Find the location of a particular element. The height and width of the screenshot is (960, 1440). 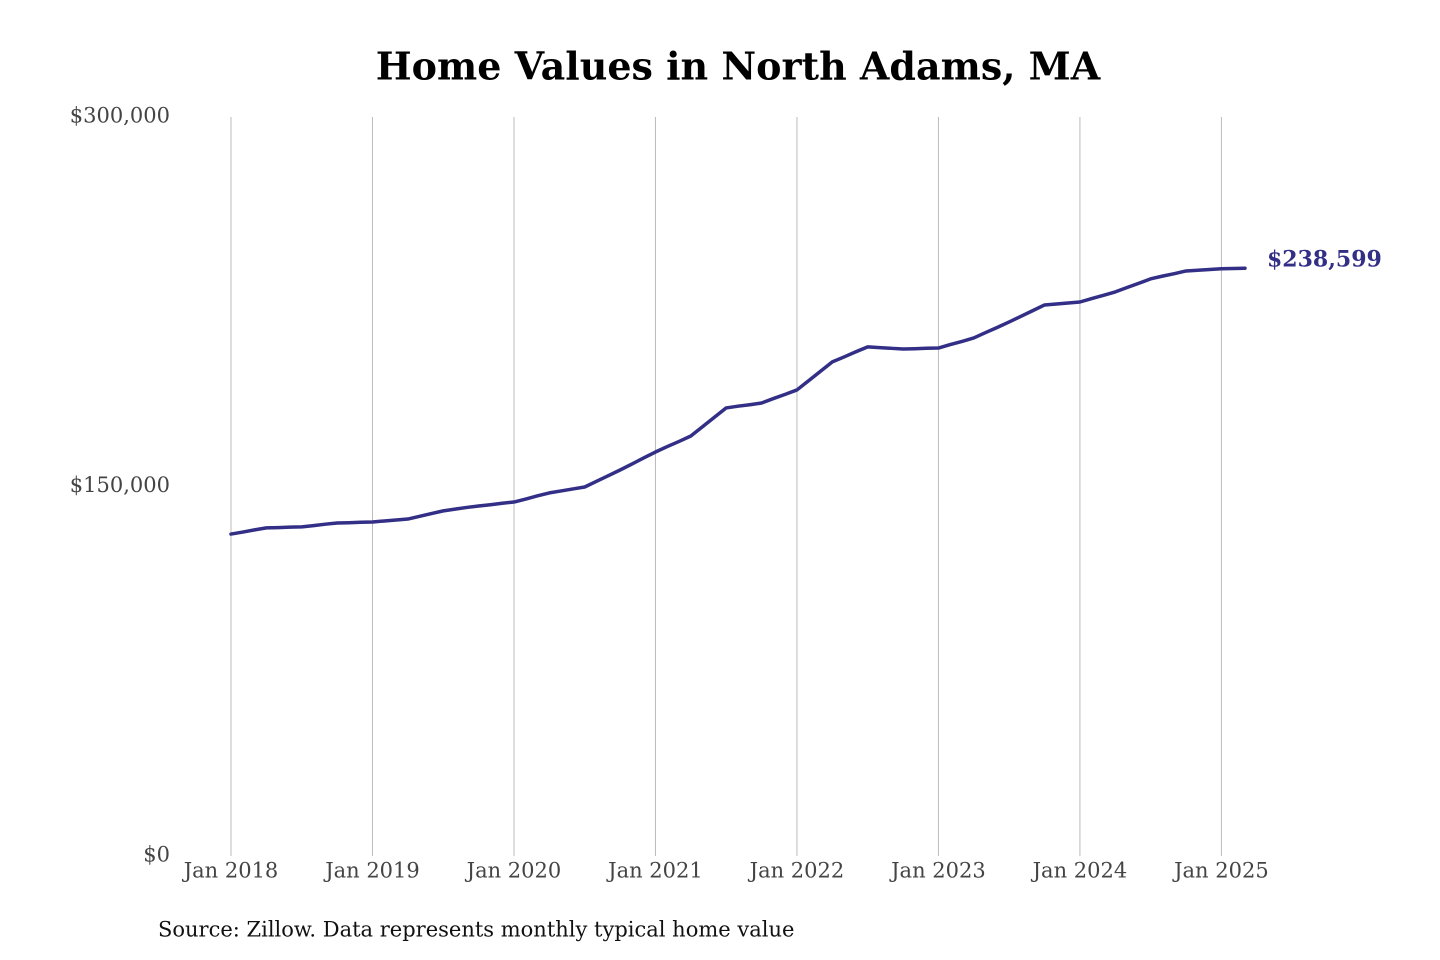

chart-title: Home Values in North Adams, MA is located at coordinates (738, 66).